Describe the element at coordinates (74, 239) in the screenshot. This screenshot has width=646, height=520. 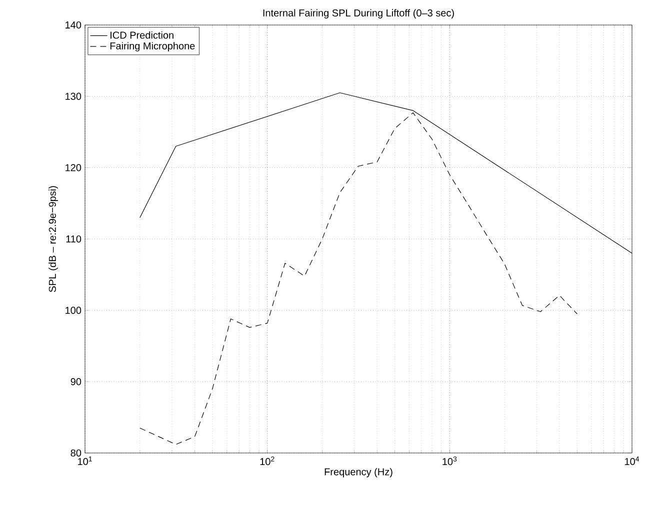
I see `y-tick-label: 110` at that location.